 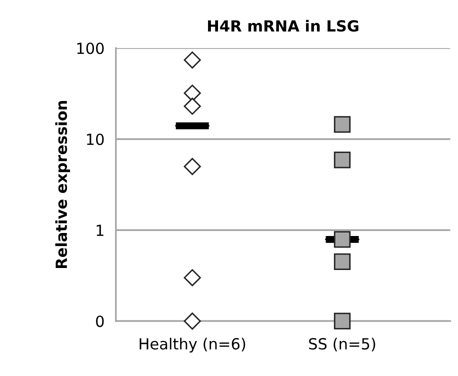 What do you see at coordinates (283, 26) in the screenshot?
I see `chart-title: H4R mRNA in LSG` at bounding box center [283, 26].